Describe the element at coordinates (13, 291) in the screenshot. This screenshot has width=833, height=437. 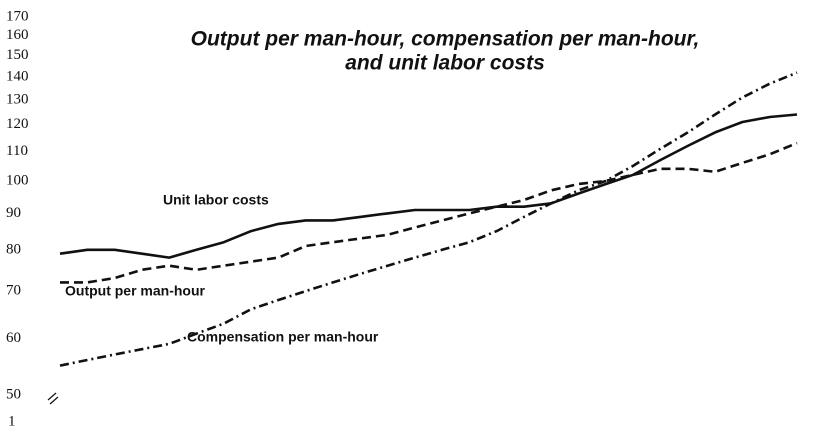
I see `y-tick-label: 70` at that location.